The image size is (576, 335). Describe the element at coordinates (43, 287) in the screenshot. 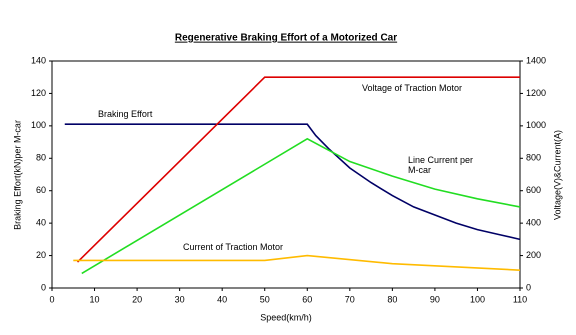

I see `y-tick-label: 0` at that location.